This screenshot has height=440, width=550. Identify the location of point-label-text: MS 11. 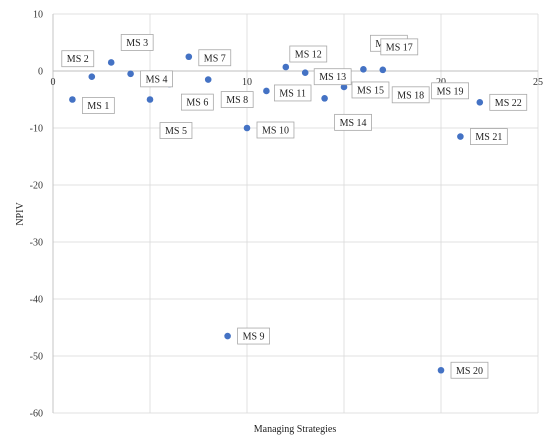
(292, 93).